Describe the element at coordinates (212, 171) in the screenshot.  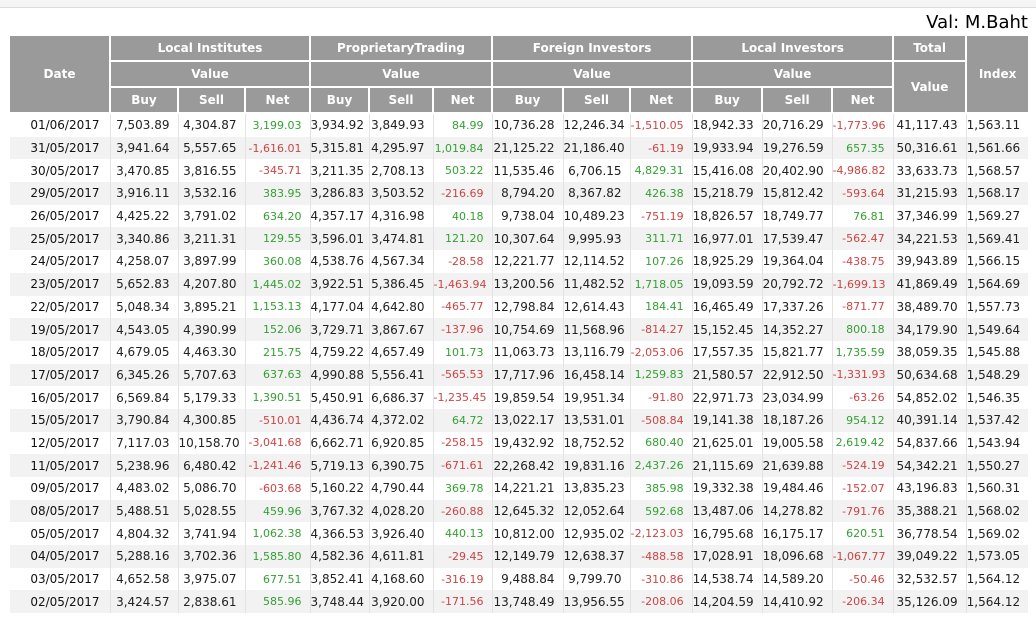
I see `li-sell-cell: 3,816.55` at that location.